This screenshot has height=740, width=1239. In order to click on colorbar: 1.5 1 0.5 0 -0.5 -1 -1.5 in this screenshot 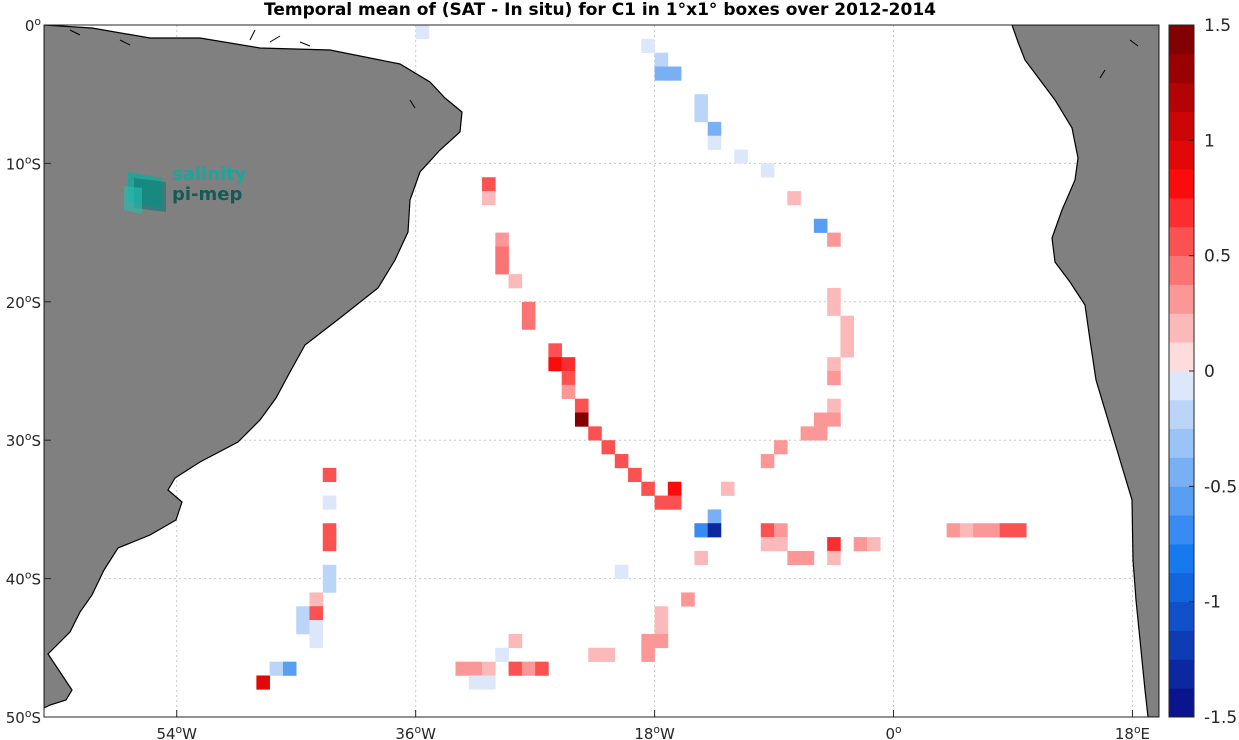, I will do `click(1202, 372)`.